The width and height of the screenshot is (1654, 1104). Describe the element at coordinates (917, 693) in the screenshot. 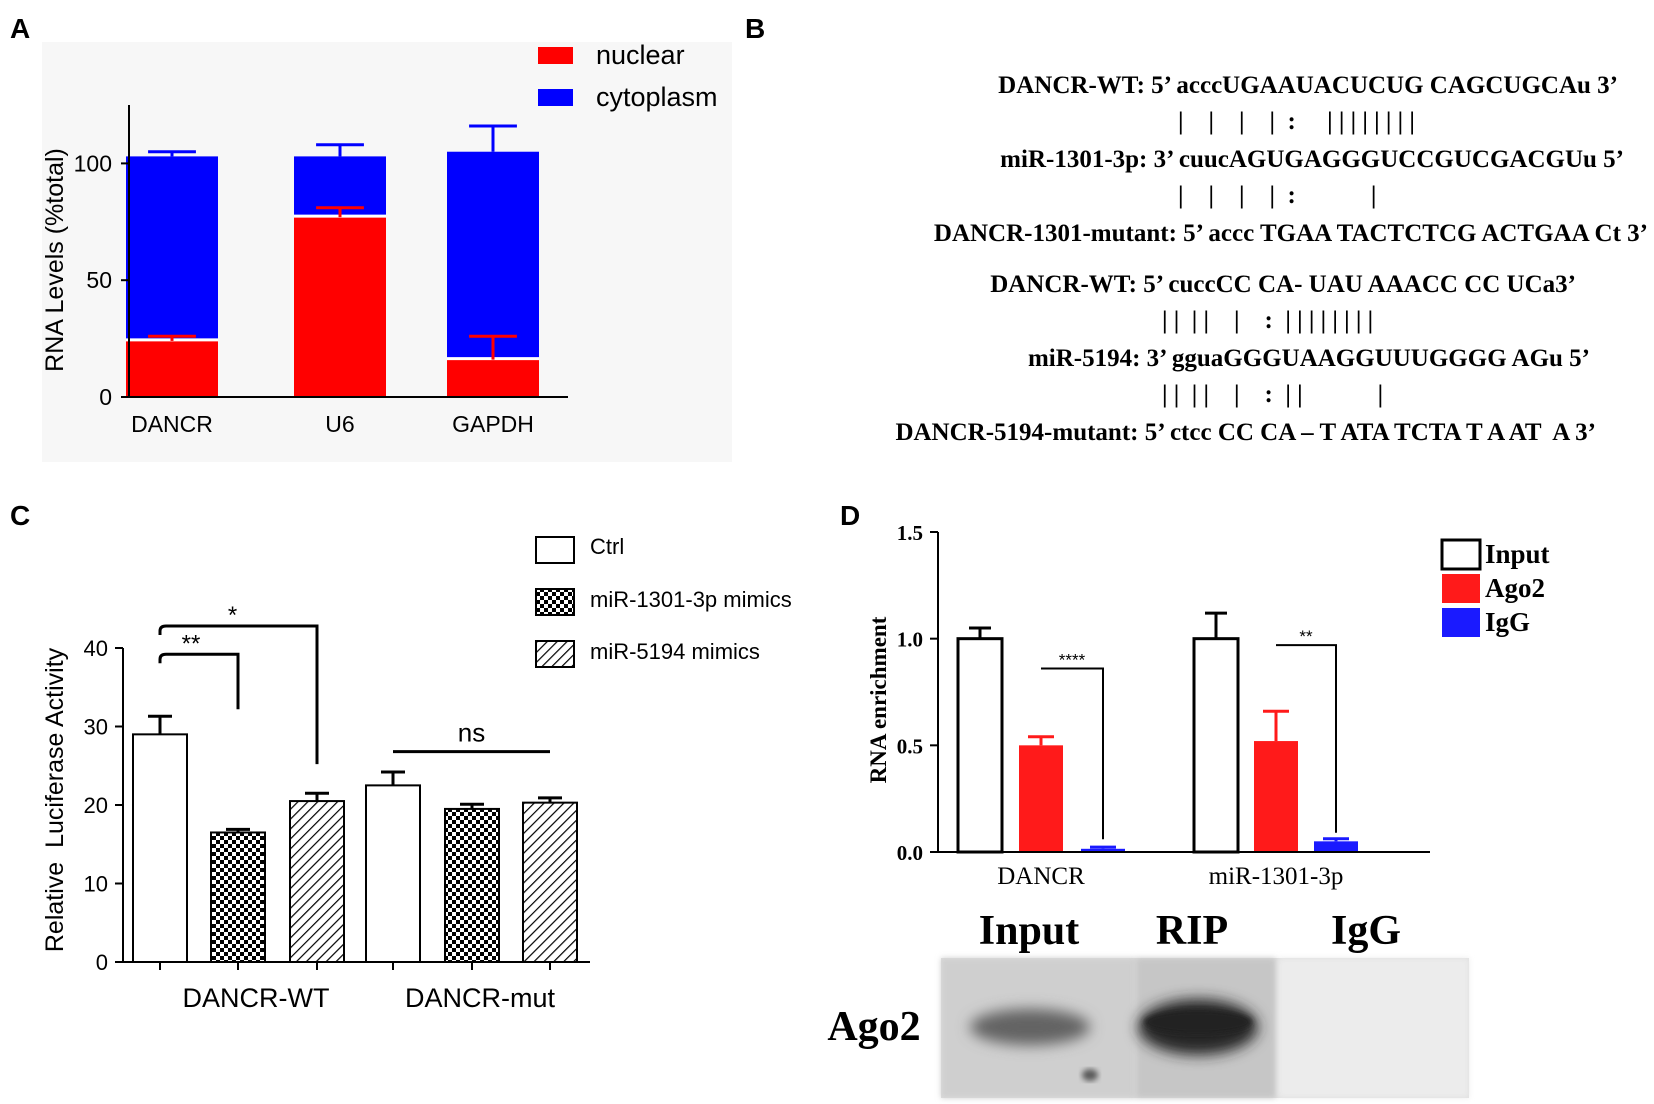

I see `panel-d-y-ticks: 0.0 0.5 1.0 1.5` at that location.